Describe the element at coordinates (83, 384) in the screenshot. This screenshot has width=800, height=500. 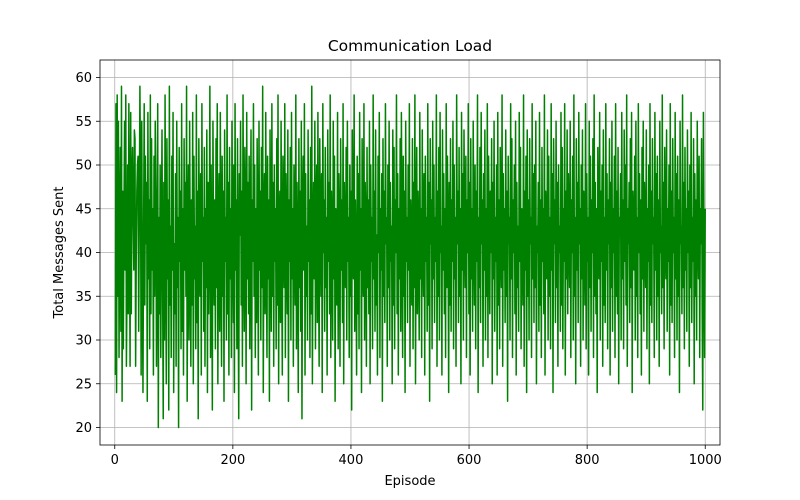
I see `y-tick-label: 25` at that location.